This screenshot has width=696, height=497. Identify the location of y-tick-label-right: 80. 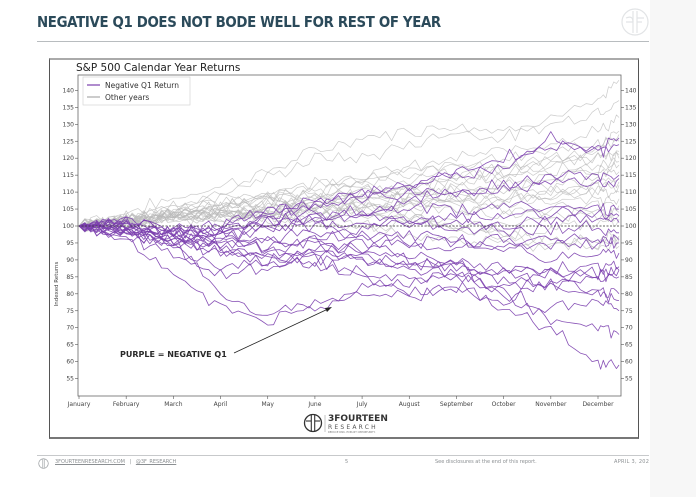
(629, 294).